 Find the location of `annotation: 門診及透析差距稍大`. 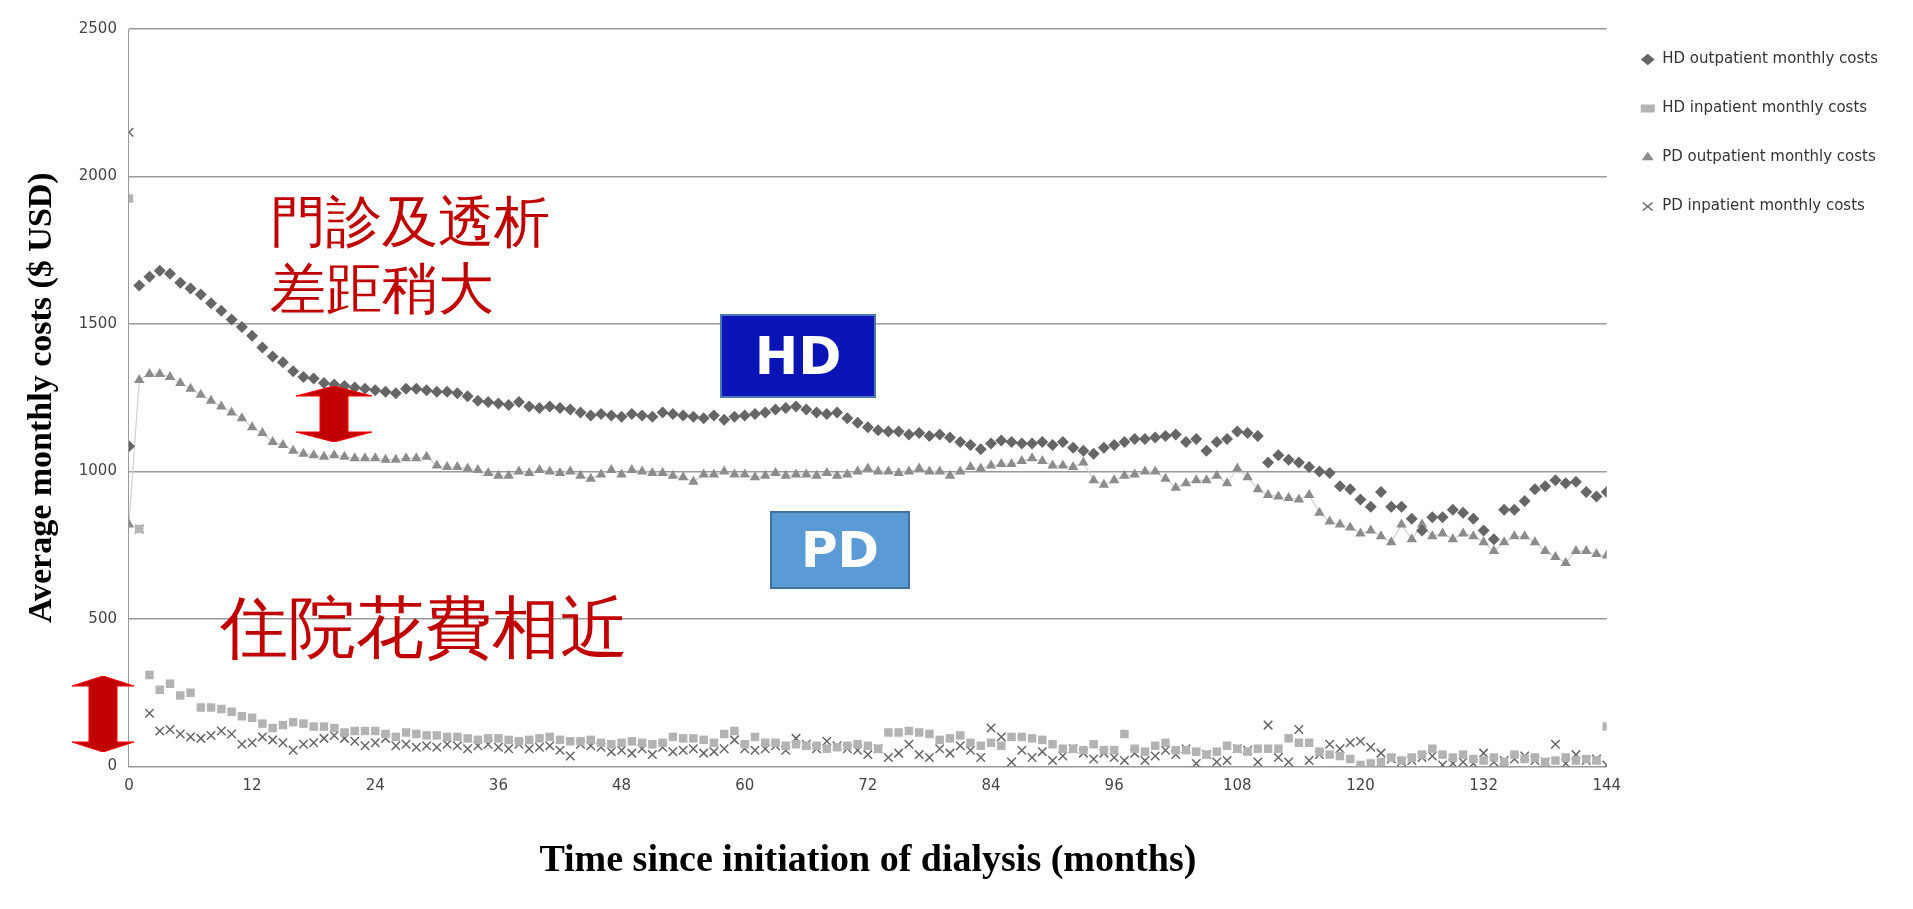

annotation: 門診及透析差距稍大 is located at coordinates (410, 255).